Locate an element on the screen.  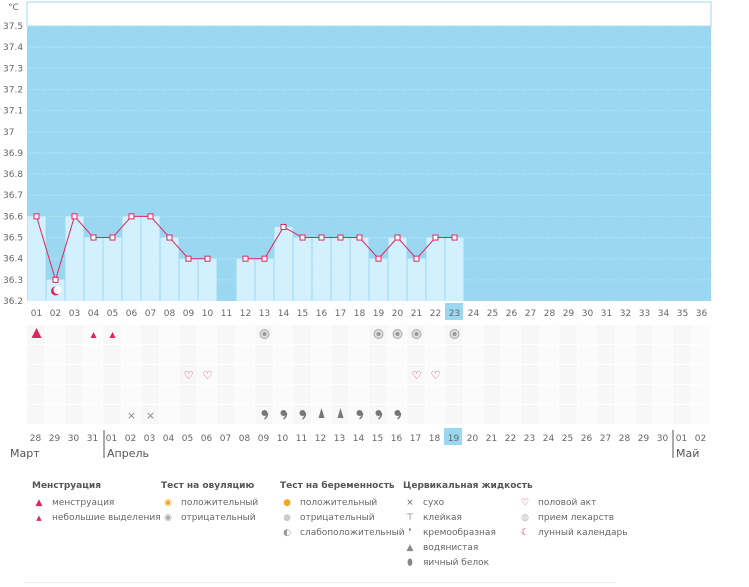
highlight-date-box is located at coordinates (453, 436).